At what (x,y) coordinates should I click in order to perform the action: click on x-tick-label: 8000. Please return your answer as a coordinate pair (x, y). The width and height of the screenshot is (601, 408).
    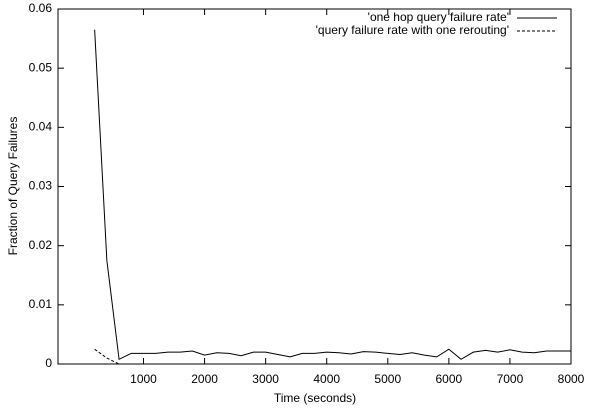
    Looking at the image, I should click on (571, 379).